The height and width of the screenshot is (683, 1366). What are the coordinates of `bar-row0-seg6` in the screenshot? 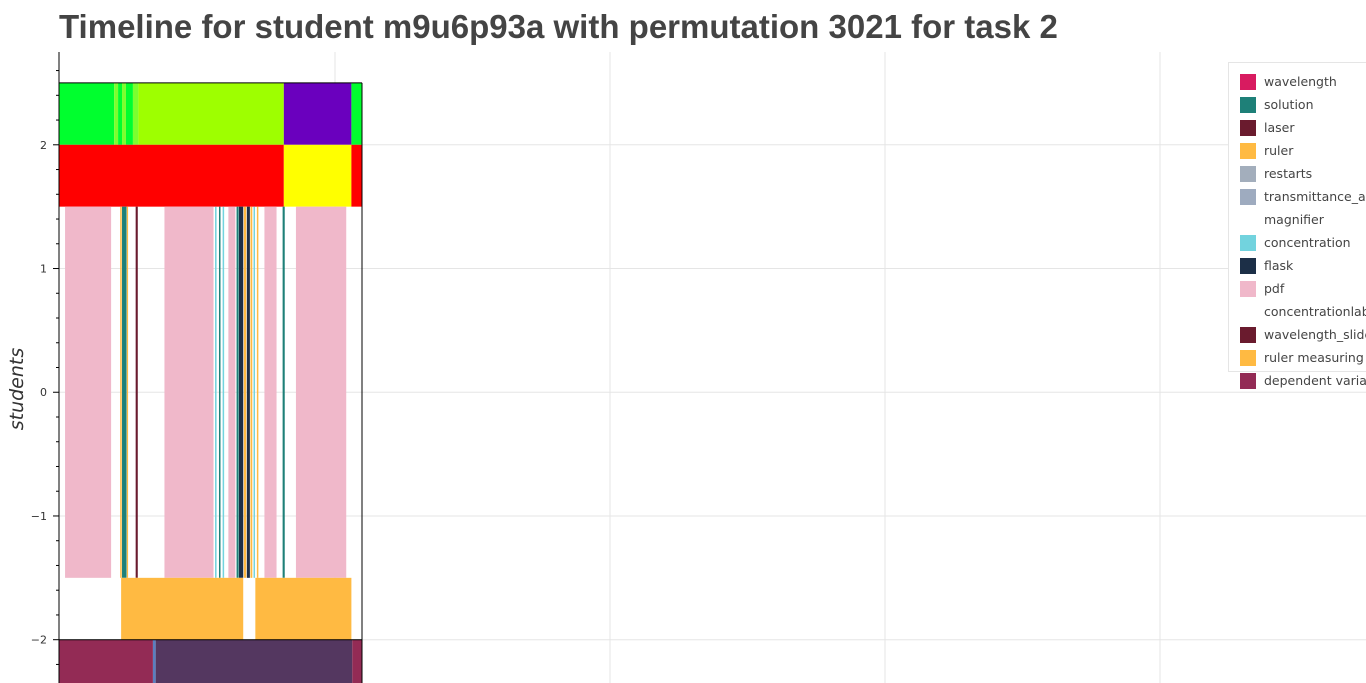 It's located at (211, 113).